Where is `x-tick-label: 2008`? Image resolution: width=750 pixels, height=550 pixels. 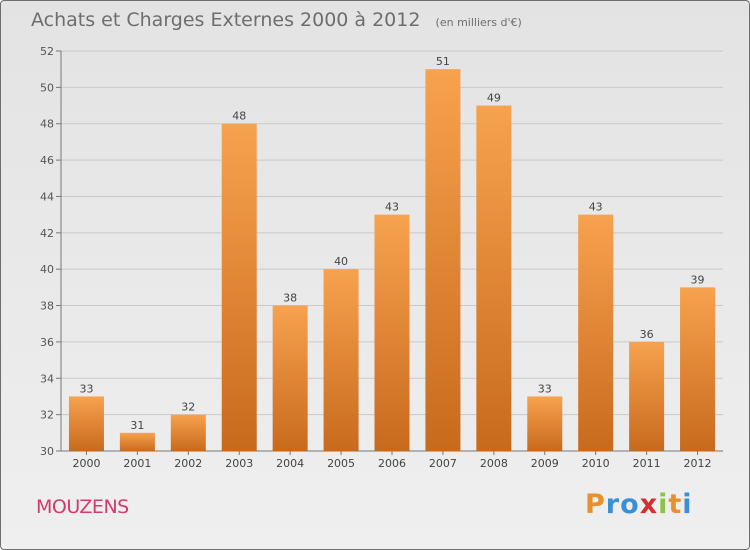 x-tick-label: 2008 is located at coordinates (494, 463).